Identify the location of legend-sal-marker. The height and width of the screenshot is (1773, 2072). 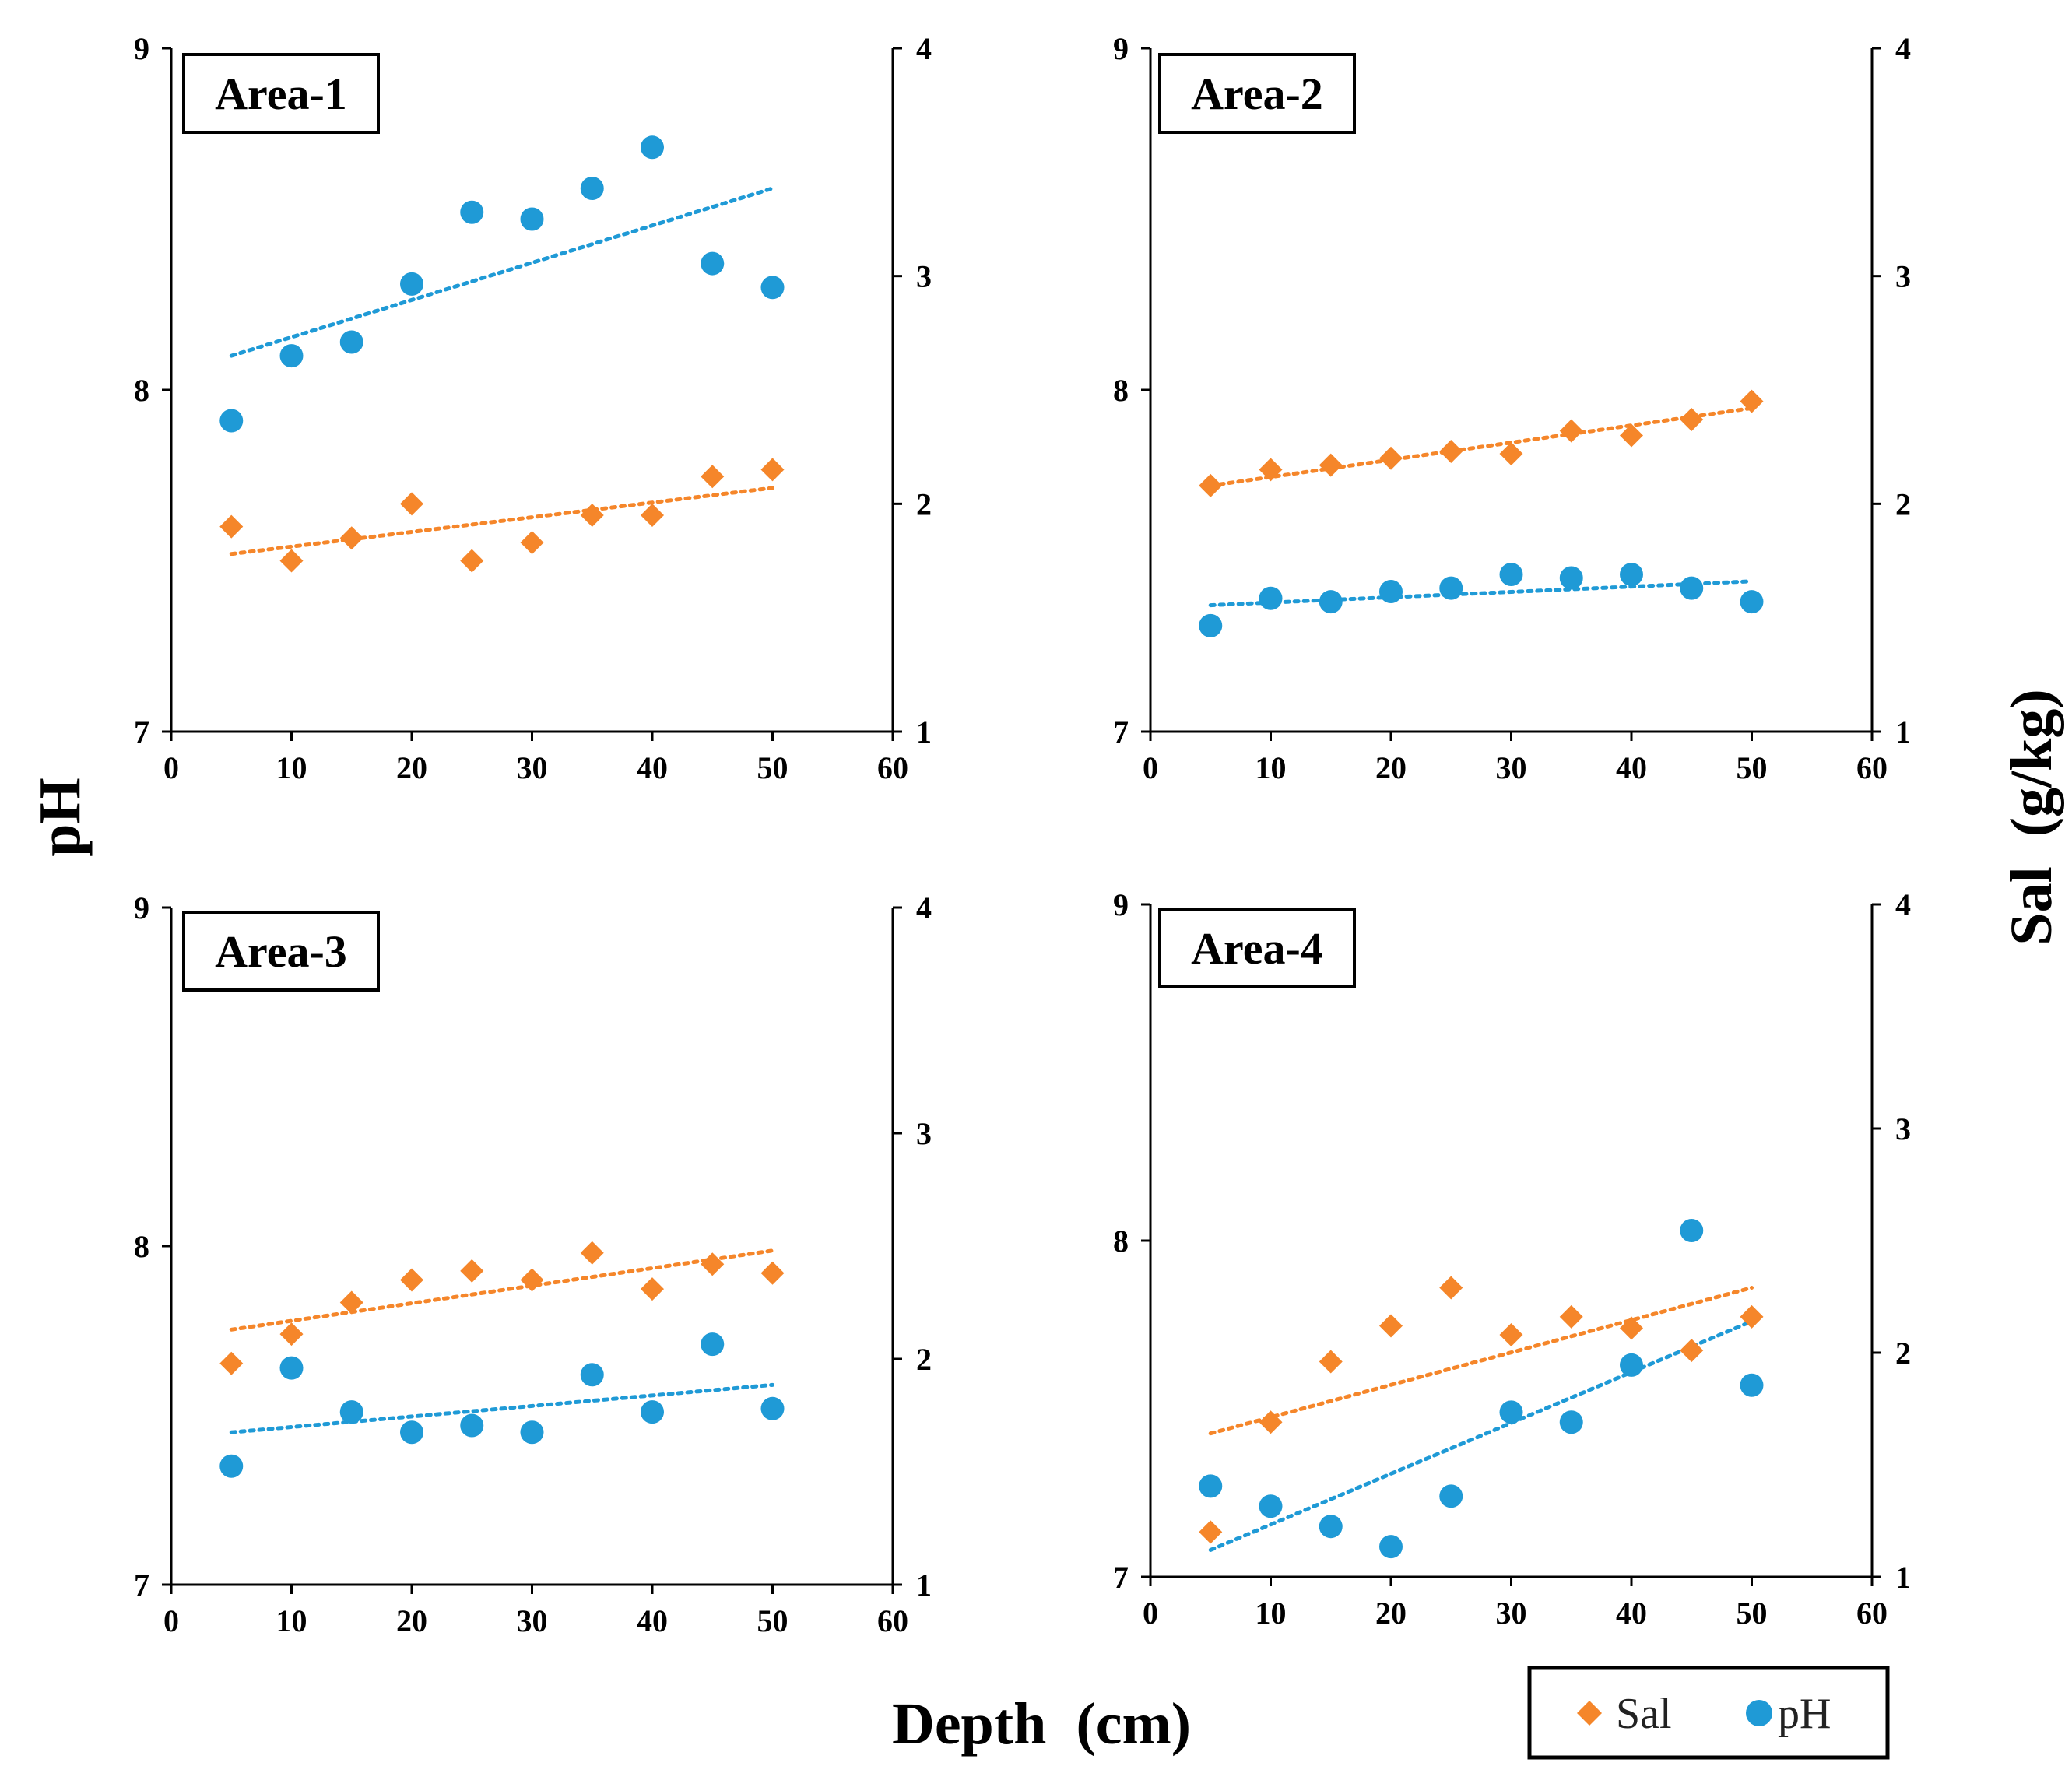
(1589, 1713).